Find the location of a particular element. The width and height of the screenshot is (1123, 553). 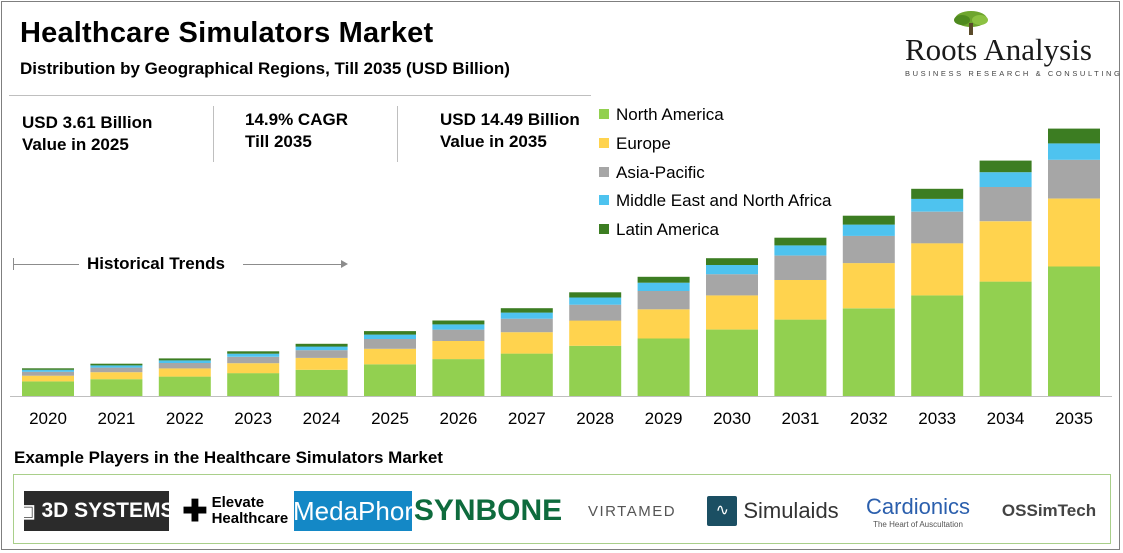

bar-segment-2032-europe is located at coordinates (868, 286).